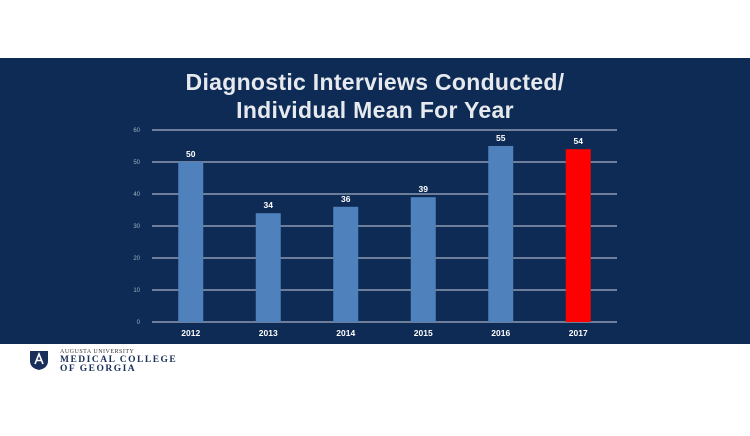  What do you see at coordinates (423, 333) in the screenshot?
I see `x-tick-label: 2015` at bounding box center [423, 333].